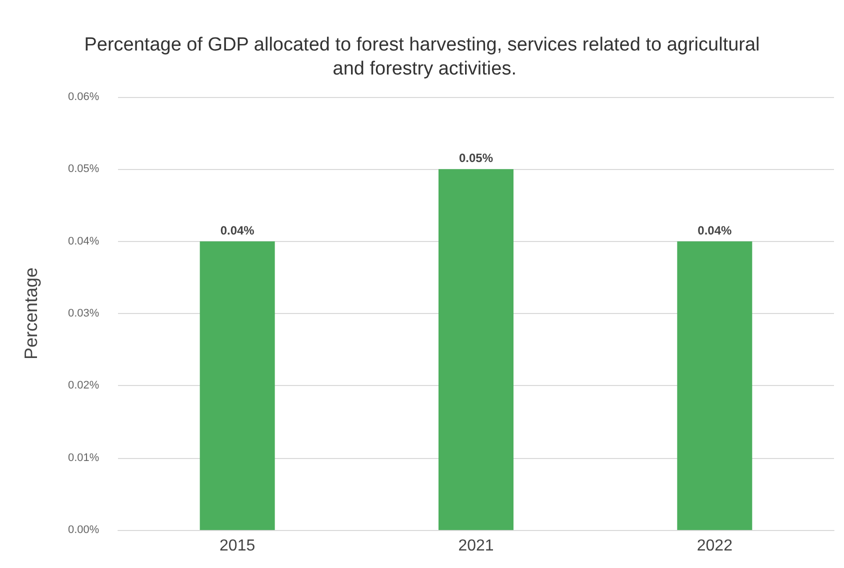 The height and width of the screenshot is (568, 844). I want to click on x-tick-label: 2021, so click(476, 546).